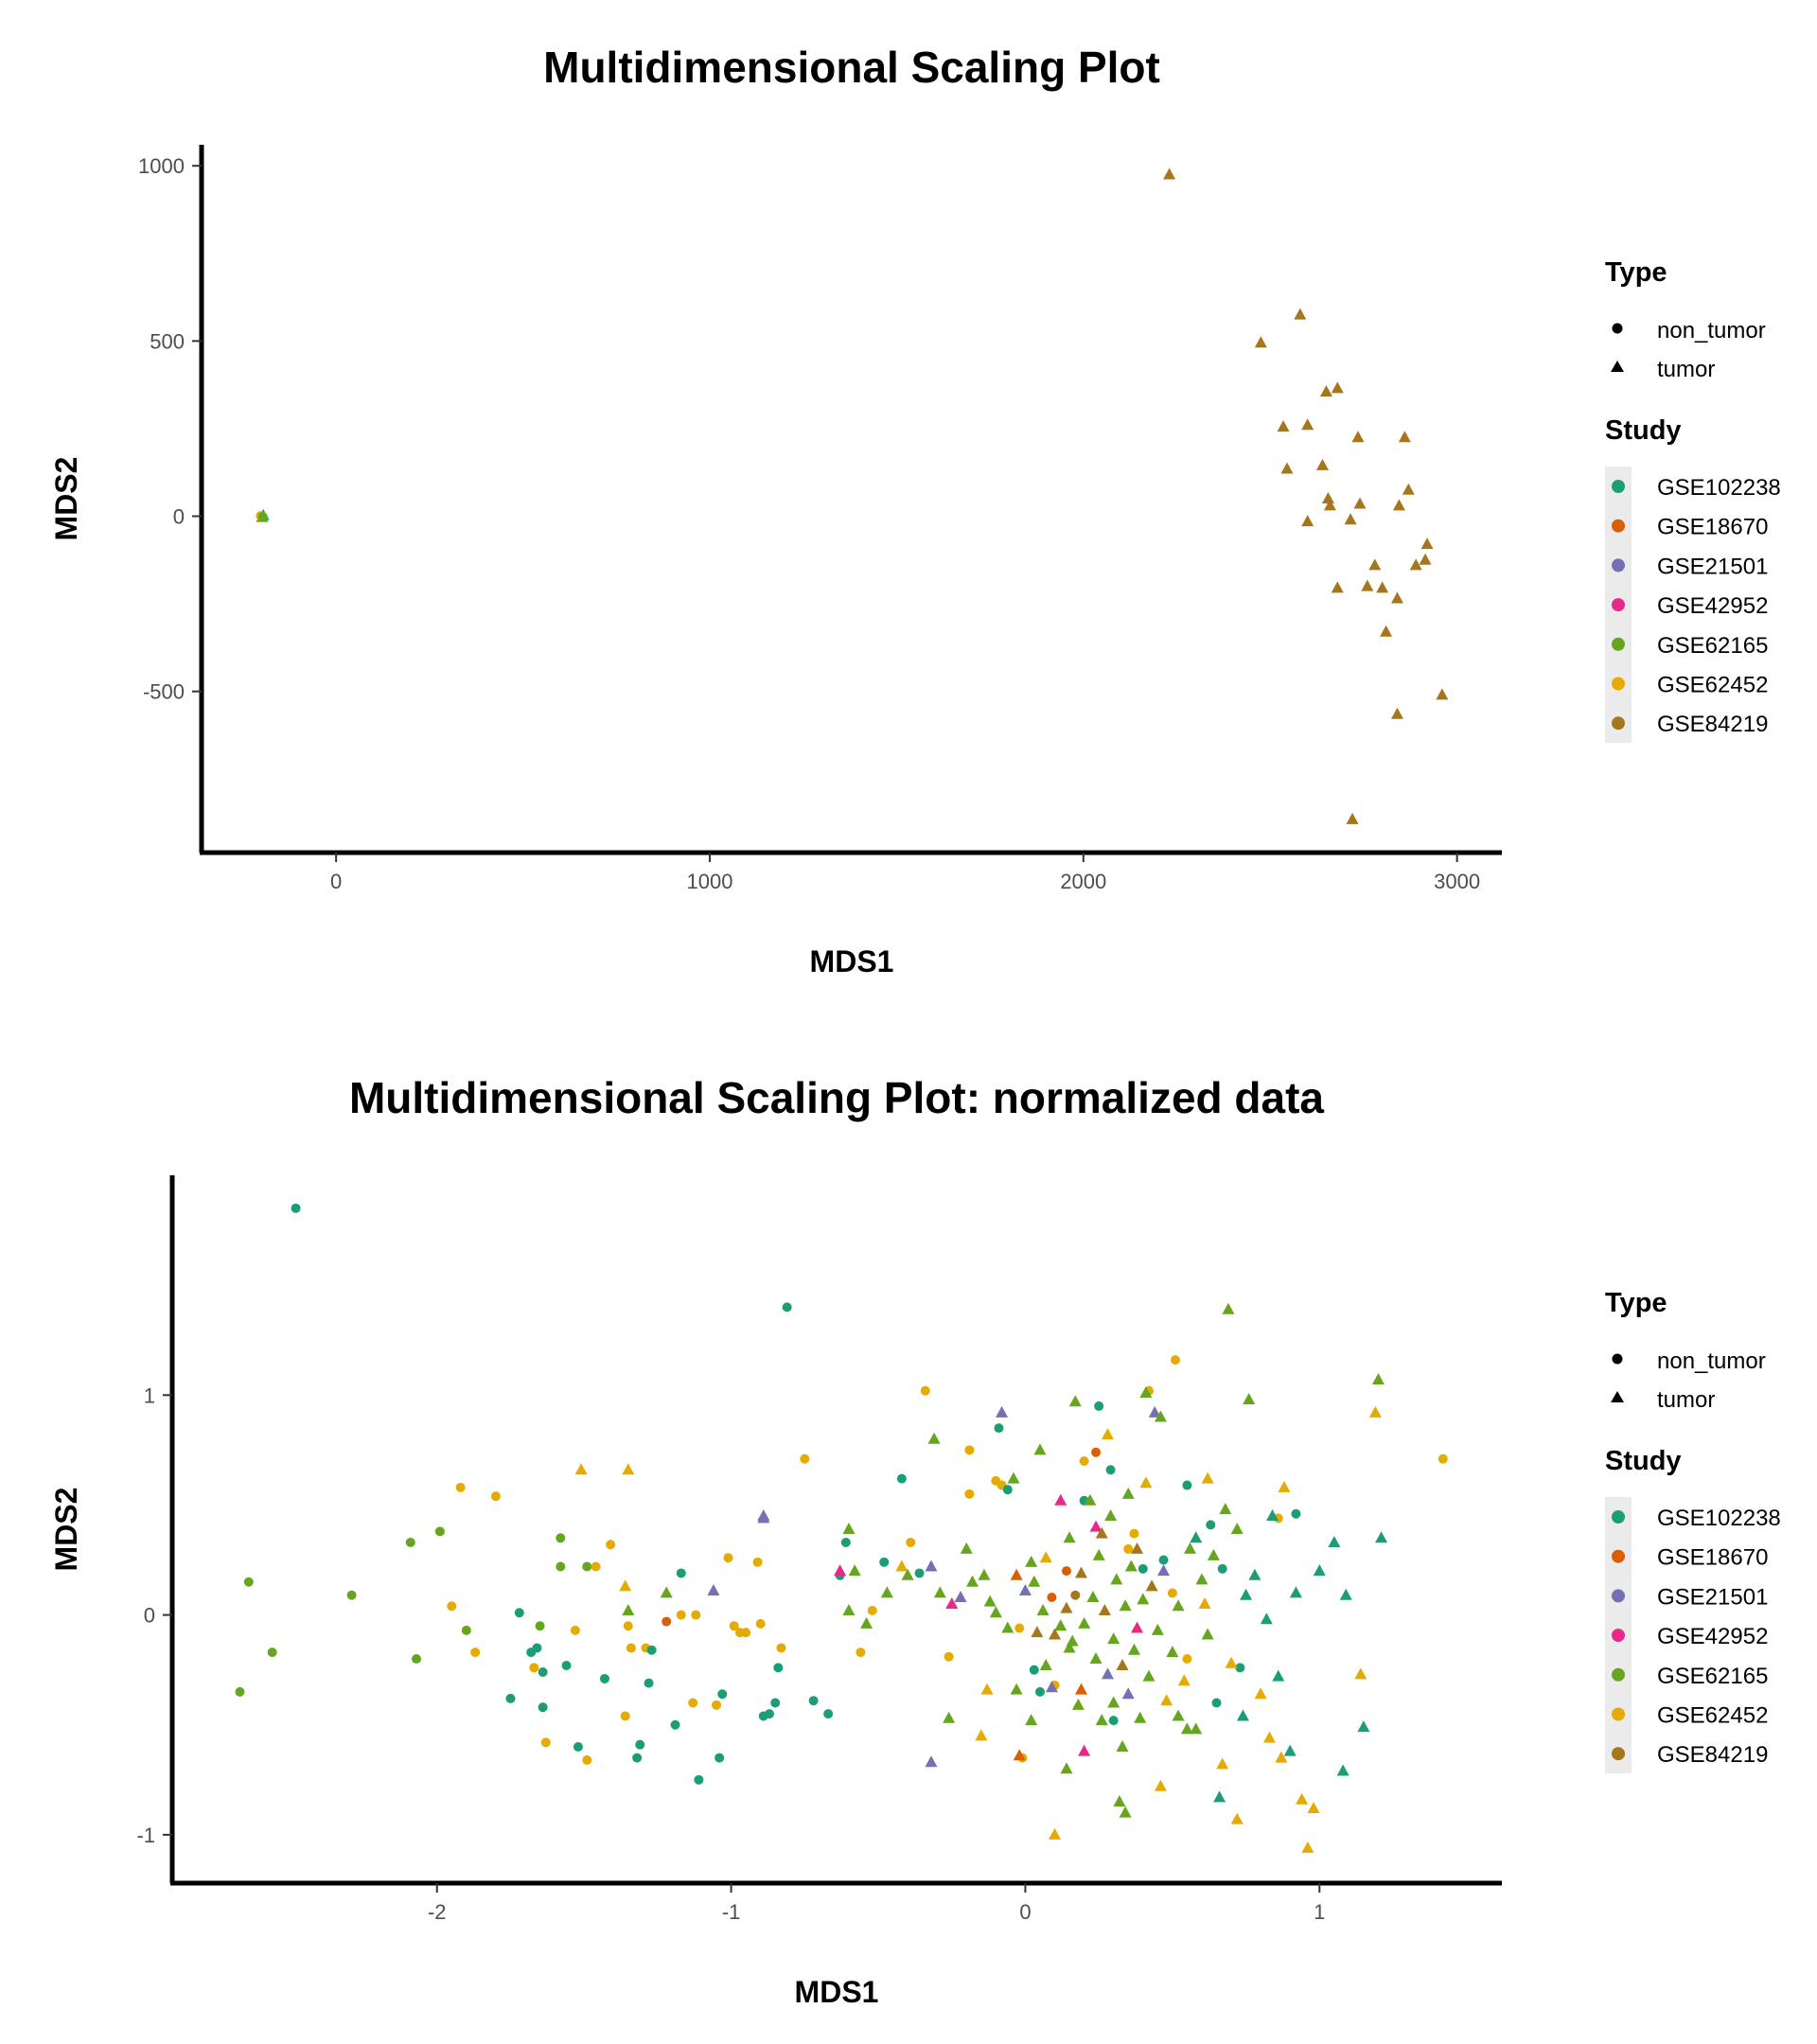 The image size is (1817, 2044). I want to click on x-tick-label: 1000, so click(709, 881).